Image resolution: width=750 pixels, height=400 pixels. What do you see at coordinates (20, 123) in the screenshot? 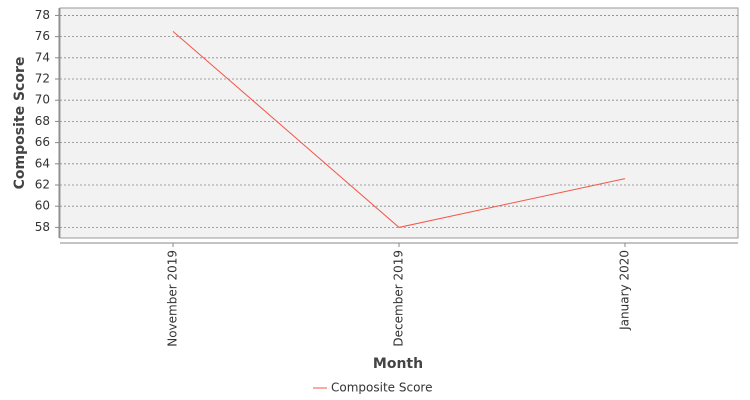
I see `y-axis-title: Composite Score` at bounding box center [20, 123].